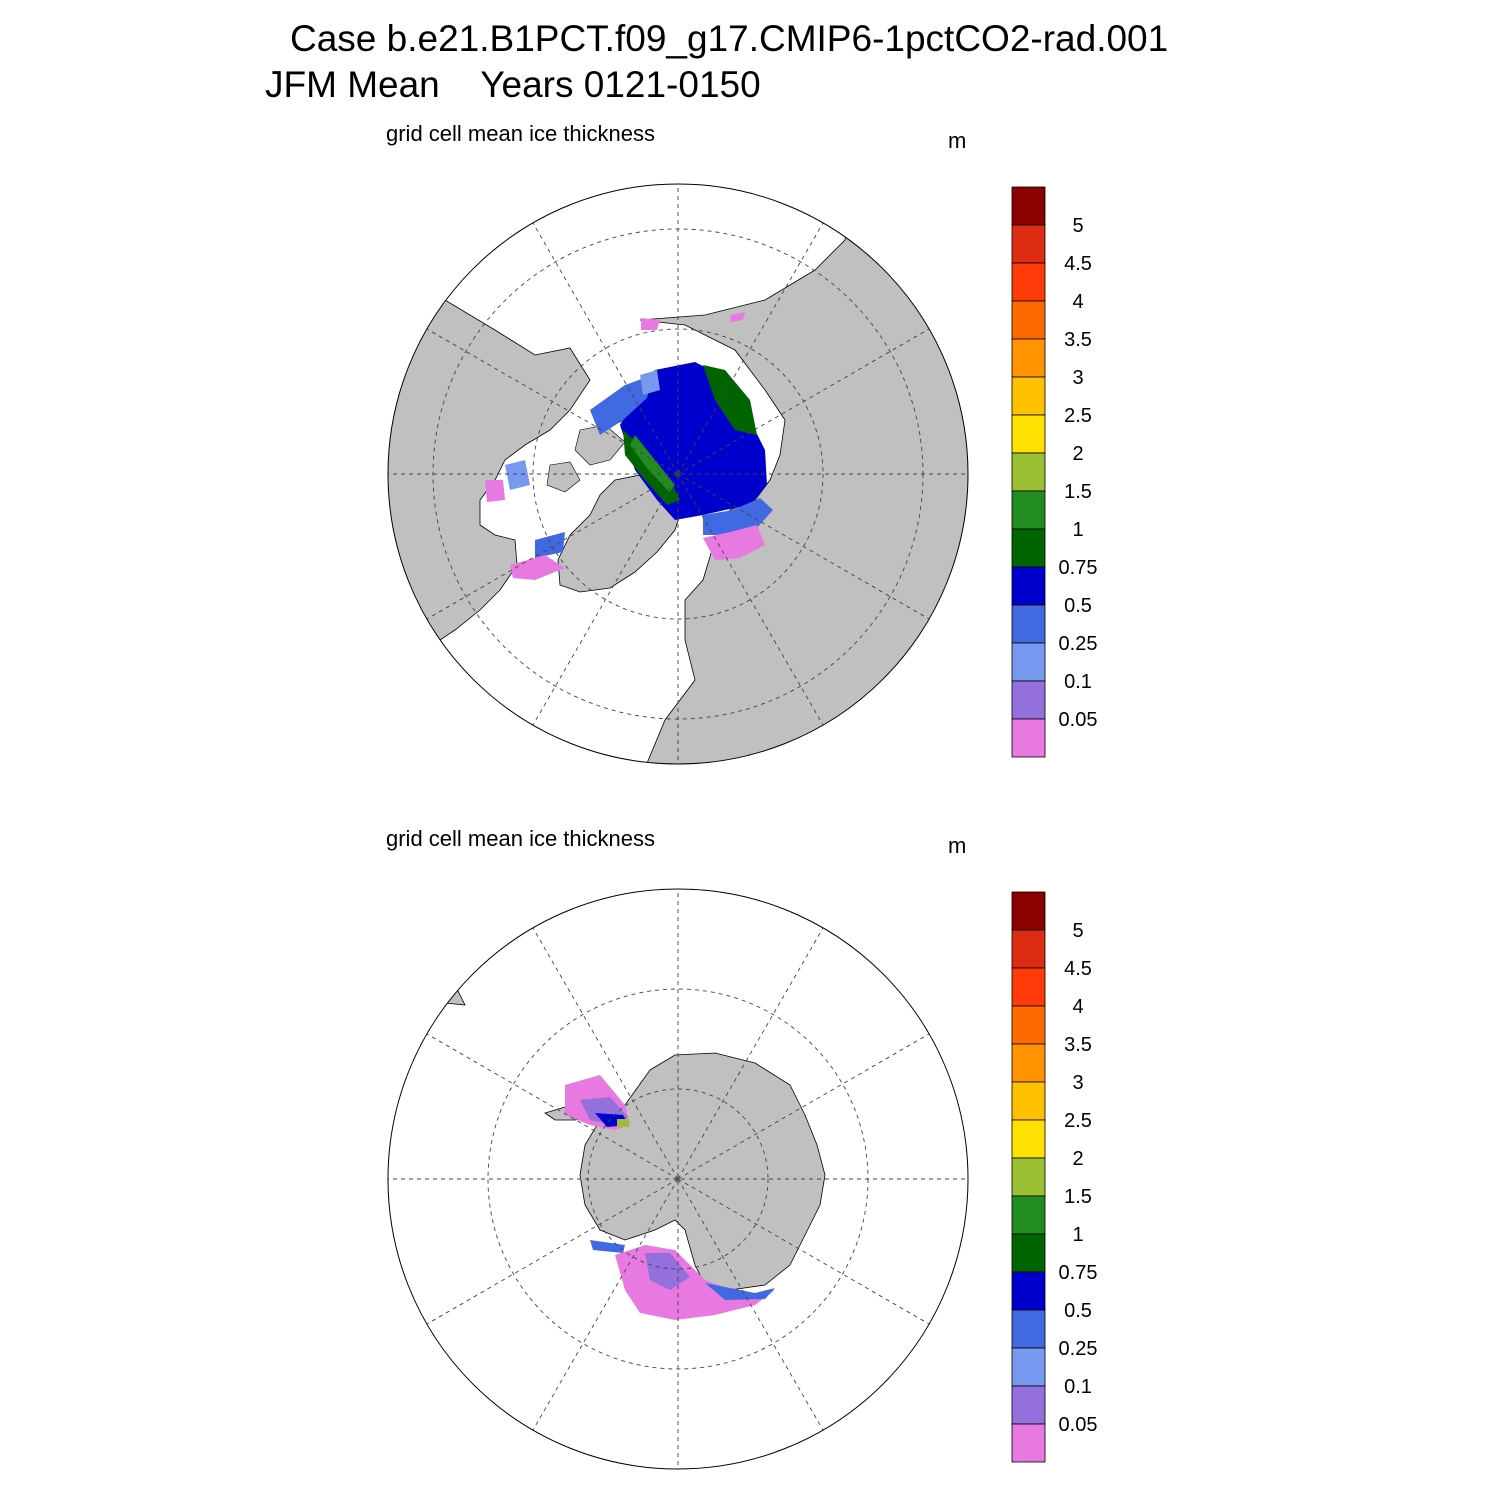  I want to click on north-panel-units: m, so click(957, 140).